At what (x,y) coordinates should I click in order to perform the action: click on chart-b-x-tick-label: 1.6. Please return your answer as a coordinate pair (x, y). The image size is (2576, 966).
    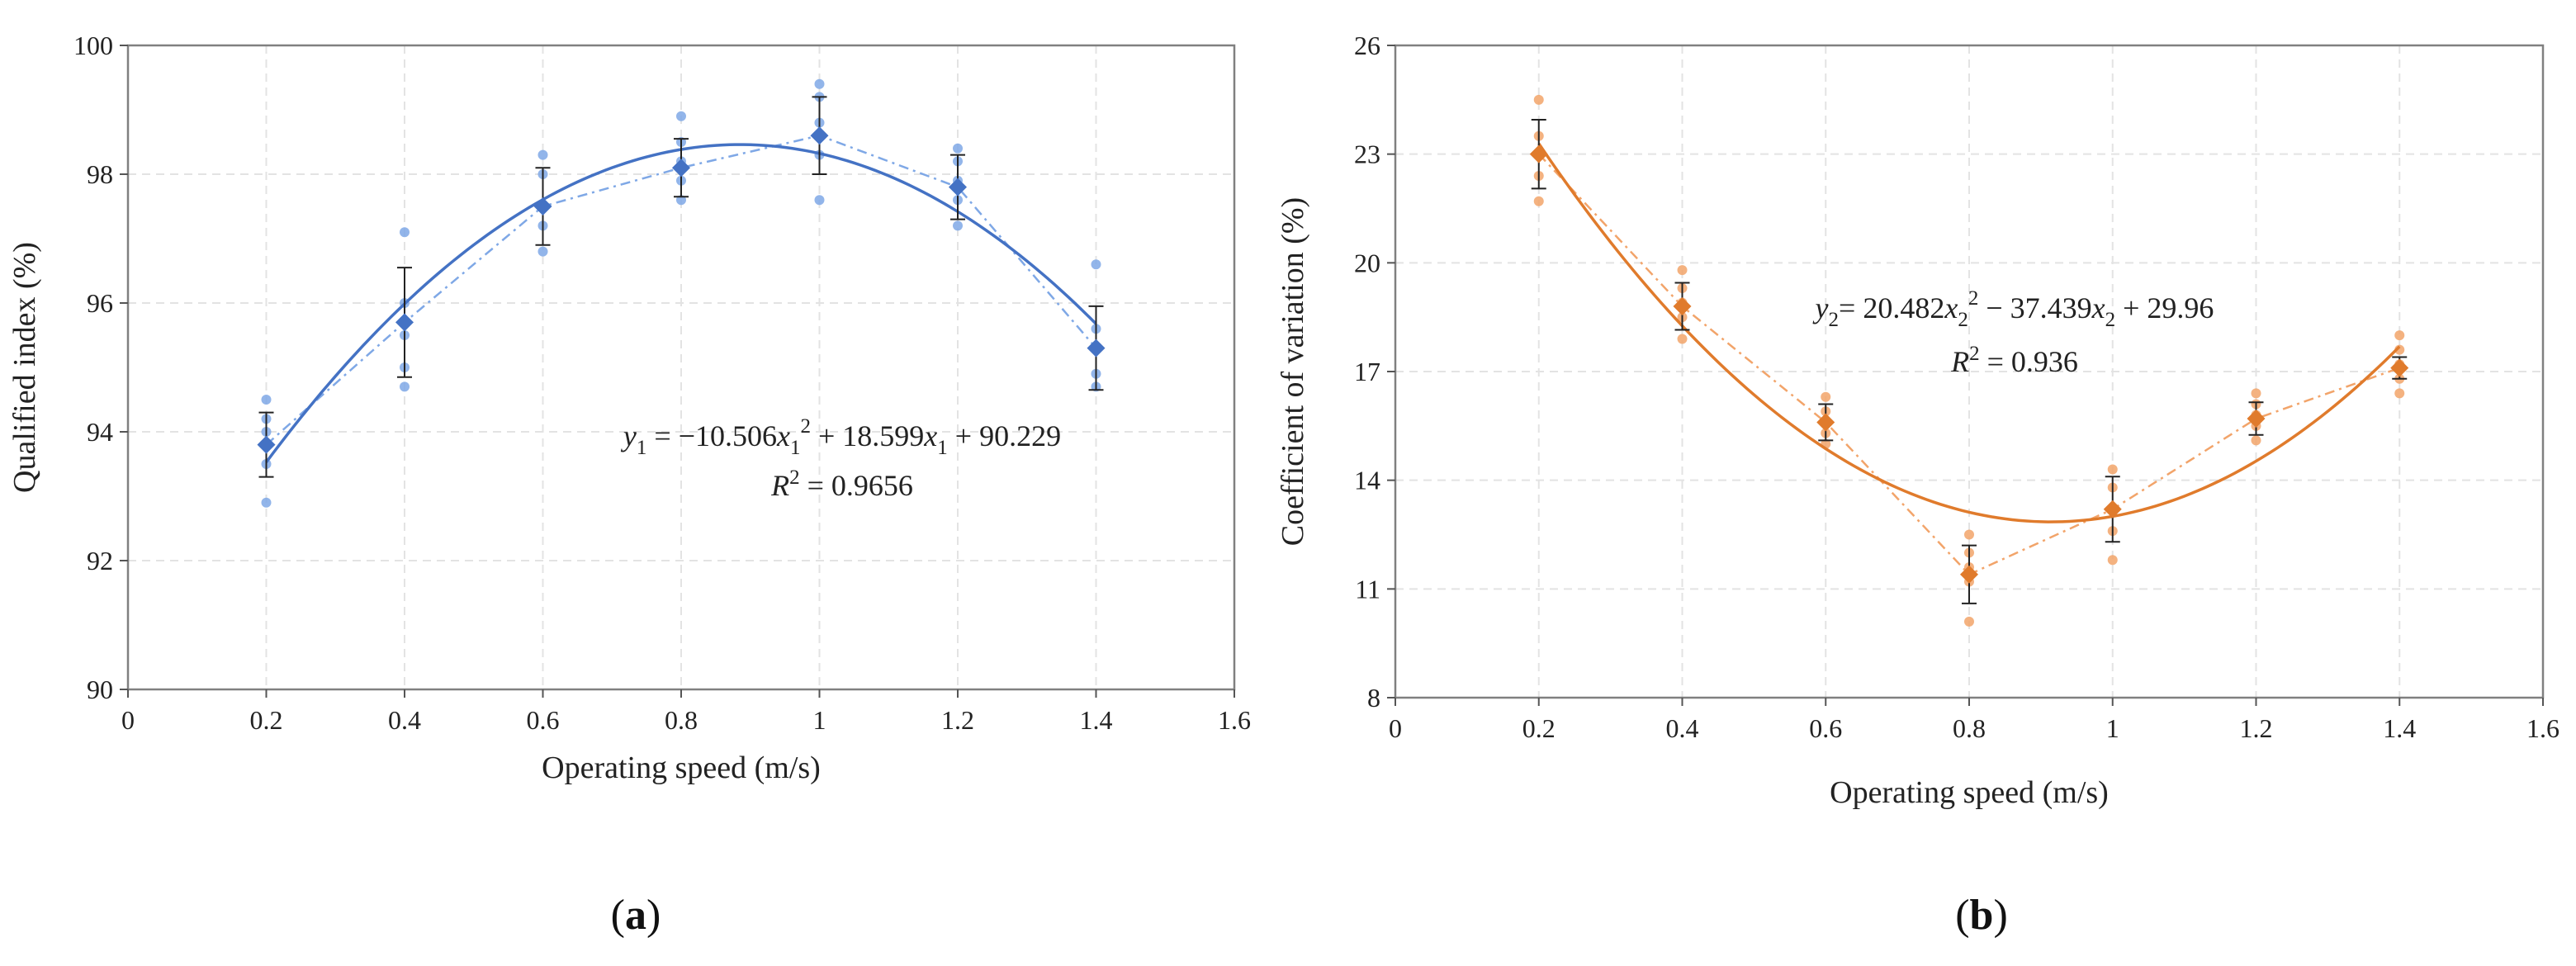
    Looking at the image, I should click on (2542, 728).